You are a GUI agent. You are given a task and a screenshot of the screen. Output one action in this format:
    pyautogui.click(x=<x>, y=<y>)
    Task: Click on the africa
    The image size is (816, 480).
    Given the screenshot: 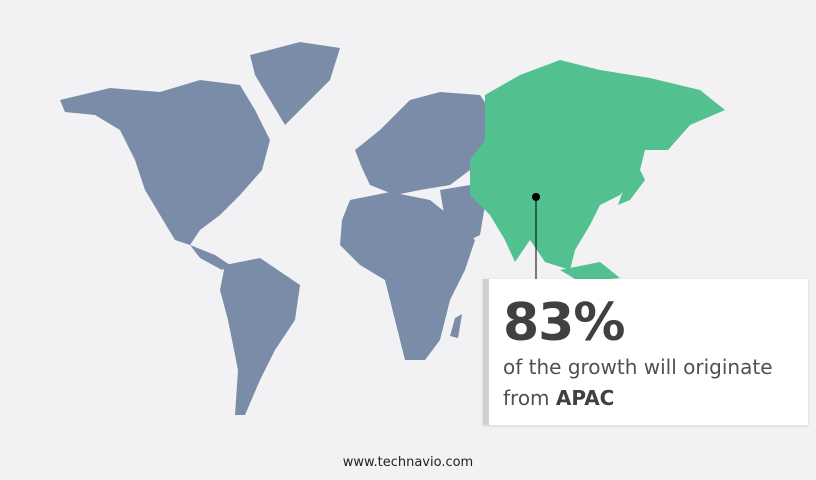 What is the action you would take?
    pyautogui.click(x=407, y=276)
    